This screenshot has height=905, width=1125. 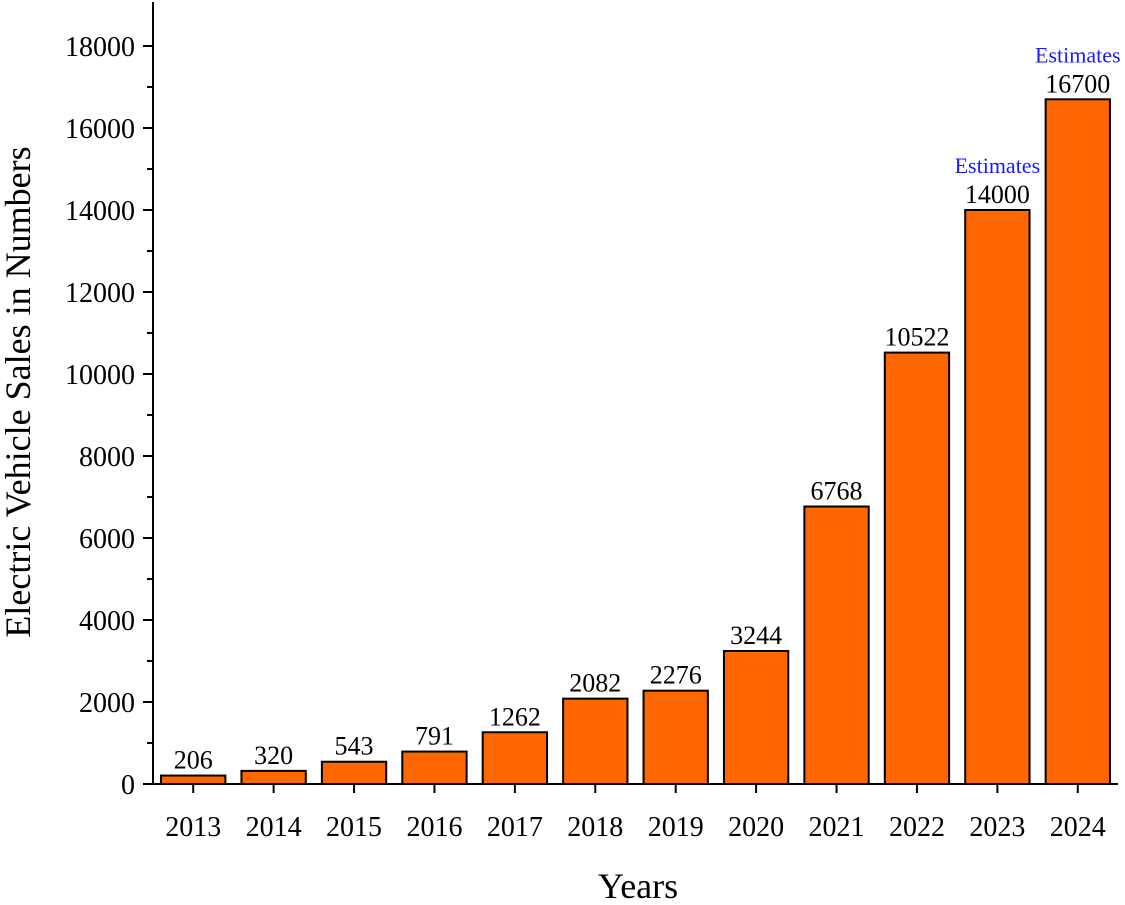 I want to click on data-label-2021: 6768, so click(x=837, y=491).